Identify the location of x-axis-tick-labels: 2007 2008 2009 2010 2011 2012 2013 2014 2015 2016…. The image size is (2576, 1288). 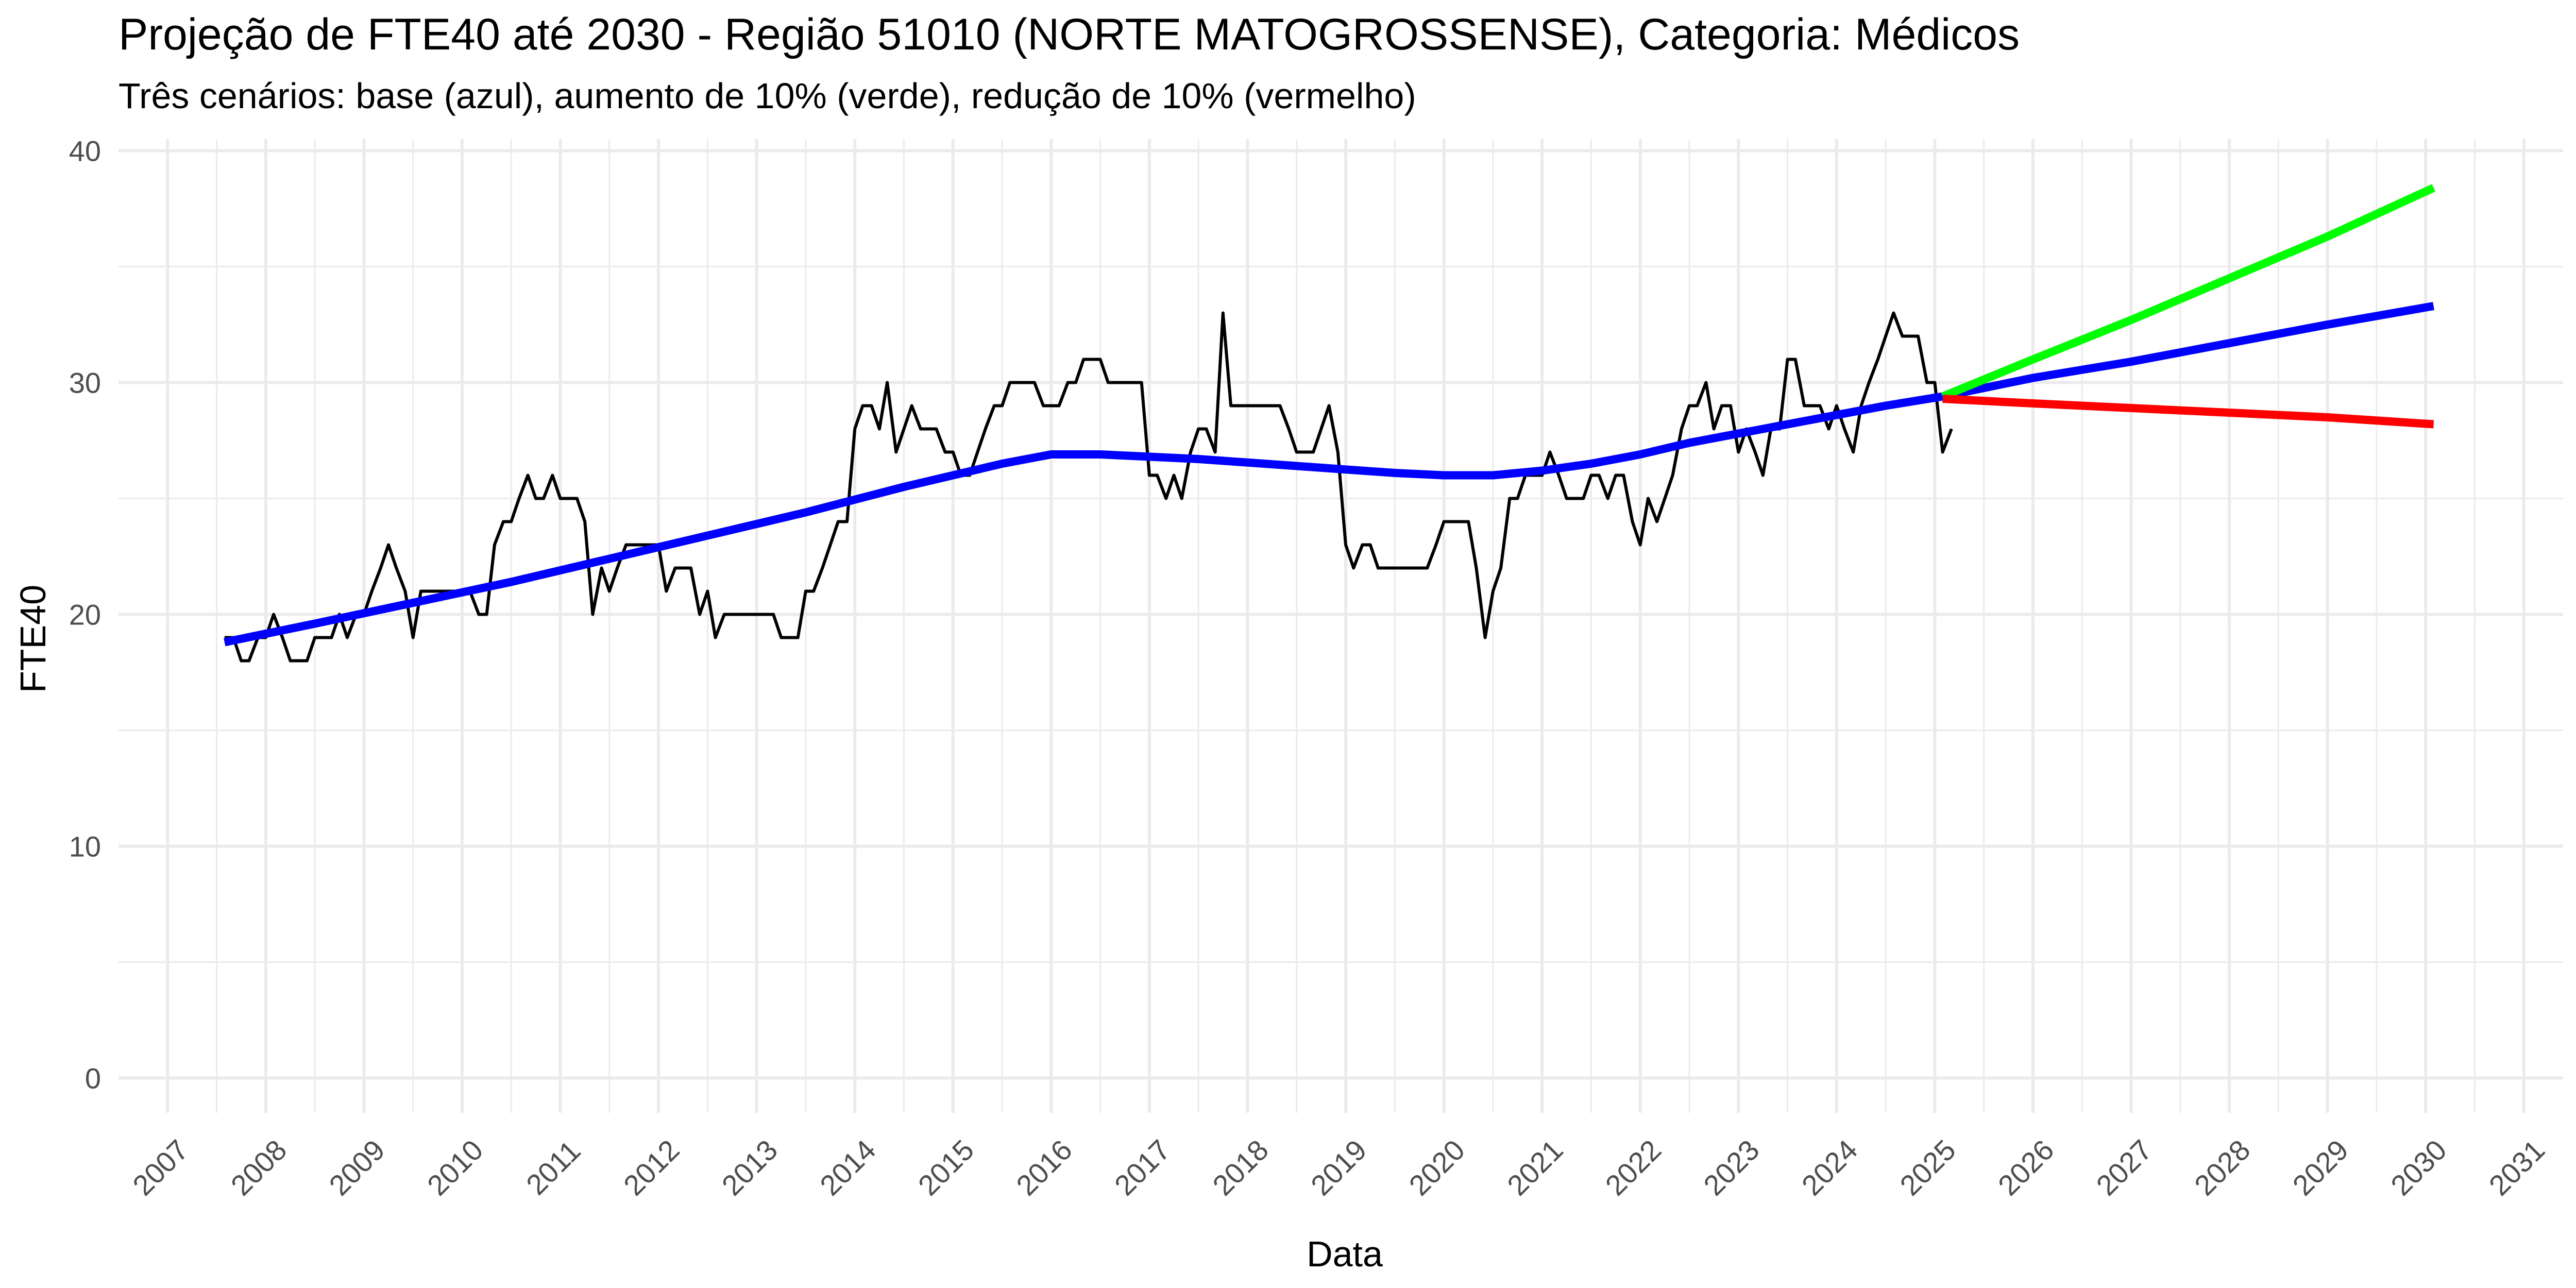
(1338, 1167).